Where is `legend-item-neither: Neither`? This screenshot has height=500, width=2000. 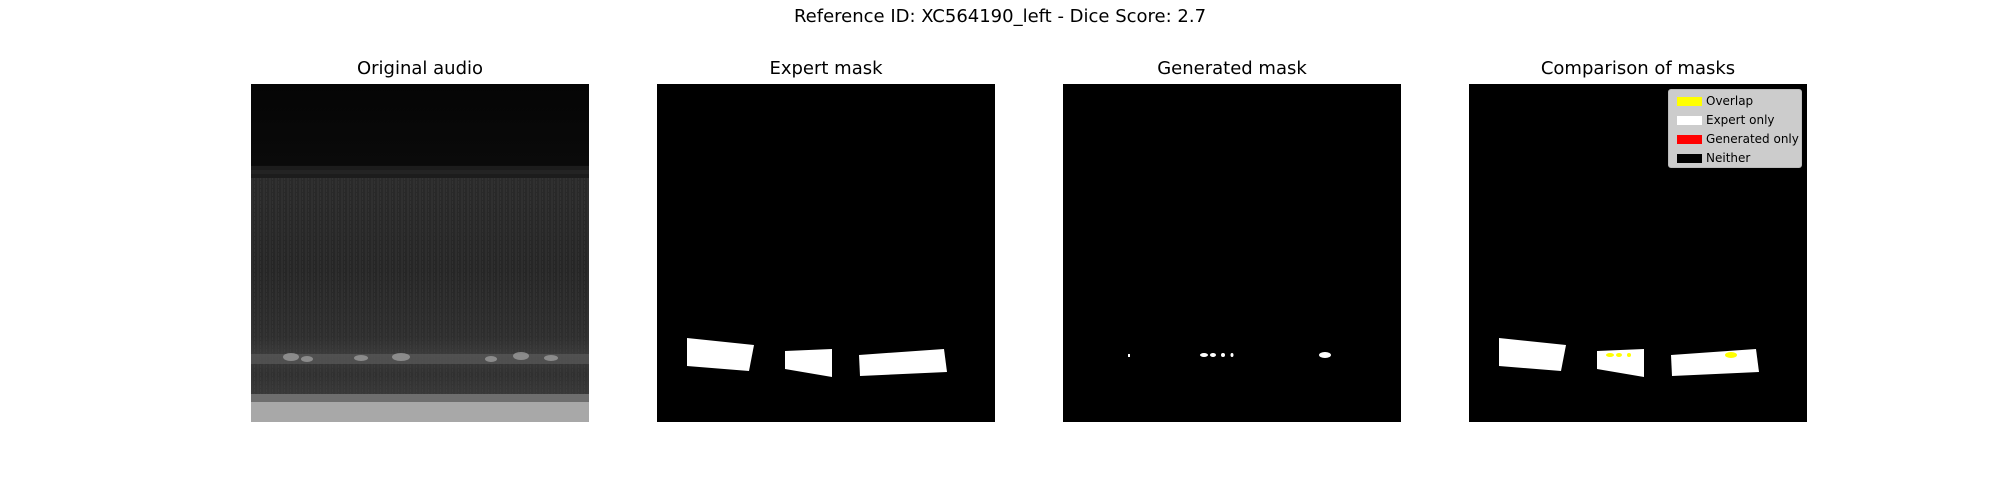
legend-item-neither: Neither is located at coordinates (1735, 158).